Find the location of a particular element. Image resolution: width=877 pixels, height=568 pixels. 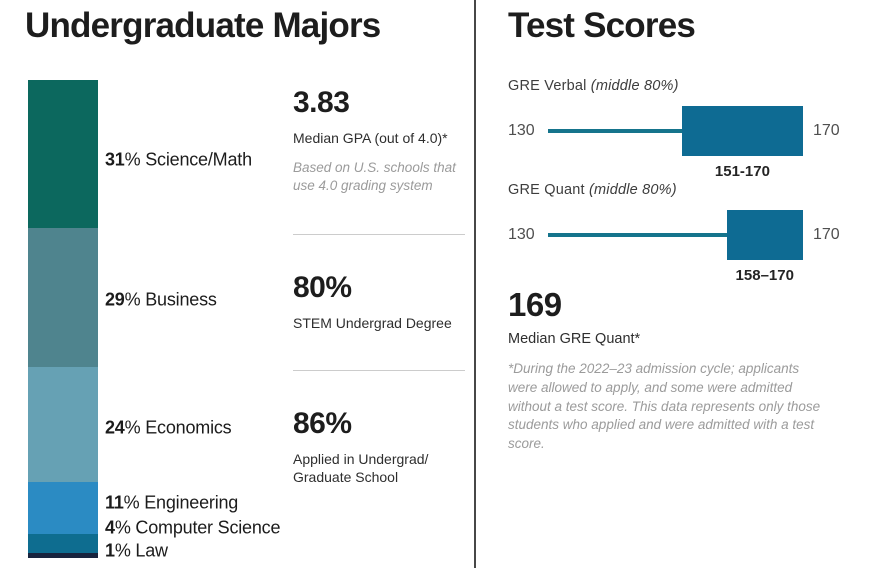

stat-label: STEM Undergrad Degree is located at coordinates (372, 322).